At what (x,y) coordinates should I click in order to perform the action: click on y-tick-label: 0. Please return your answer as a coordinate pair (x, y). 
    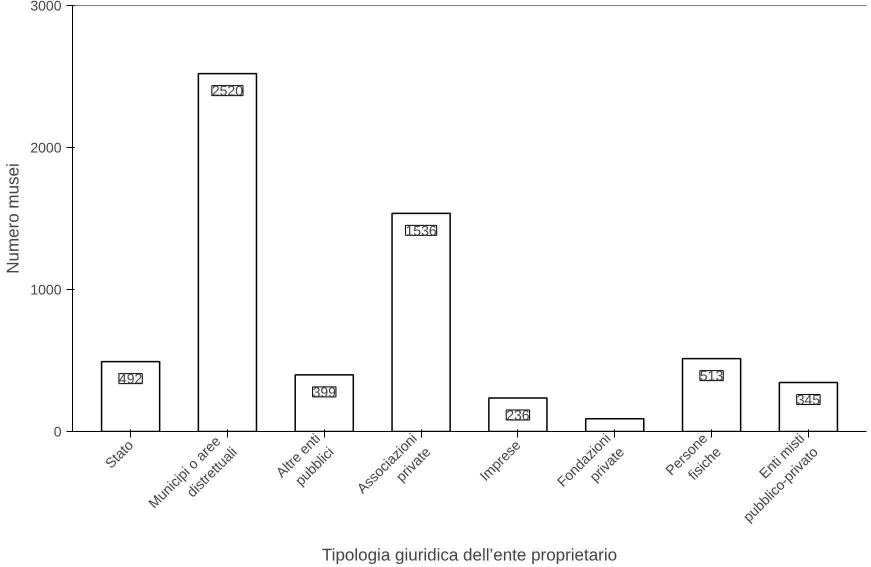
    Looking at the image, I should click on (58, 432).